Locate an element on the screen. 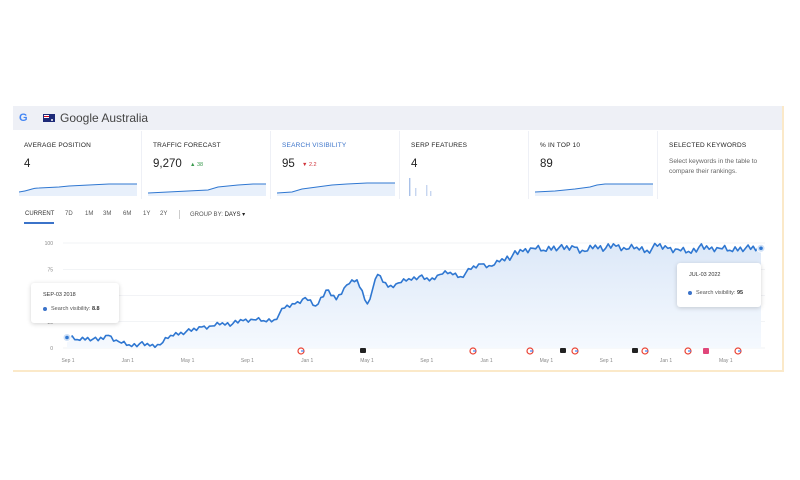 This screenshot has height=480, width=800. range-1m-button: 1M is located at coordinates (89, 214).